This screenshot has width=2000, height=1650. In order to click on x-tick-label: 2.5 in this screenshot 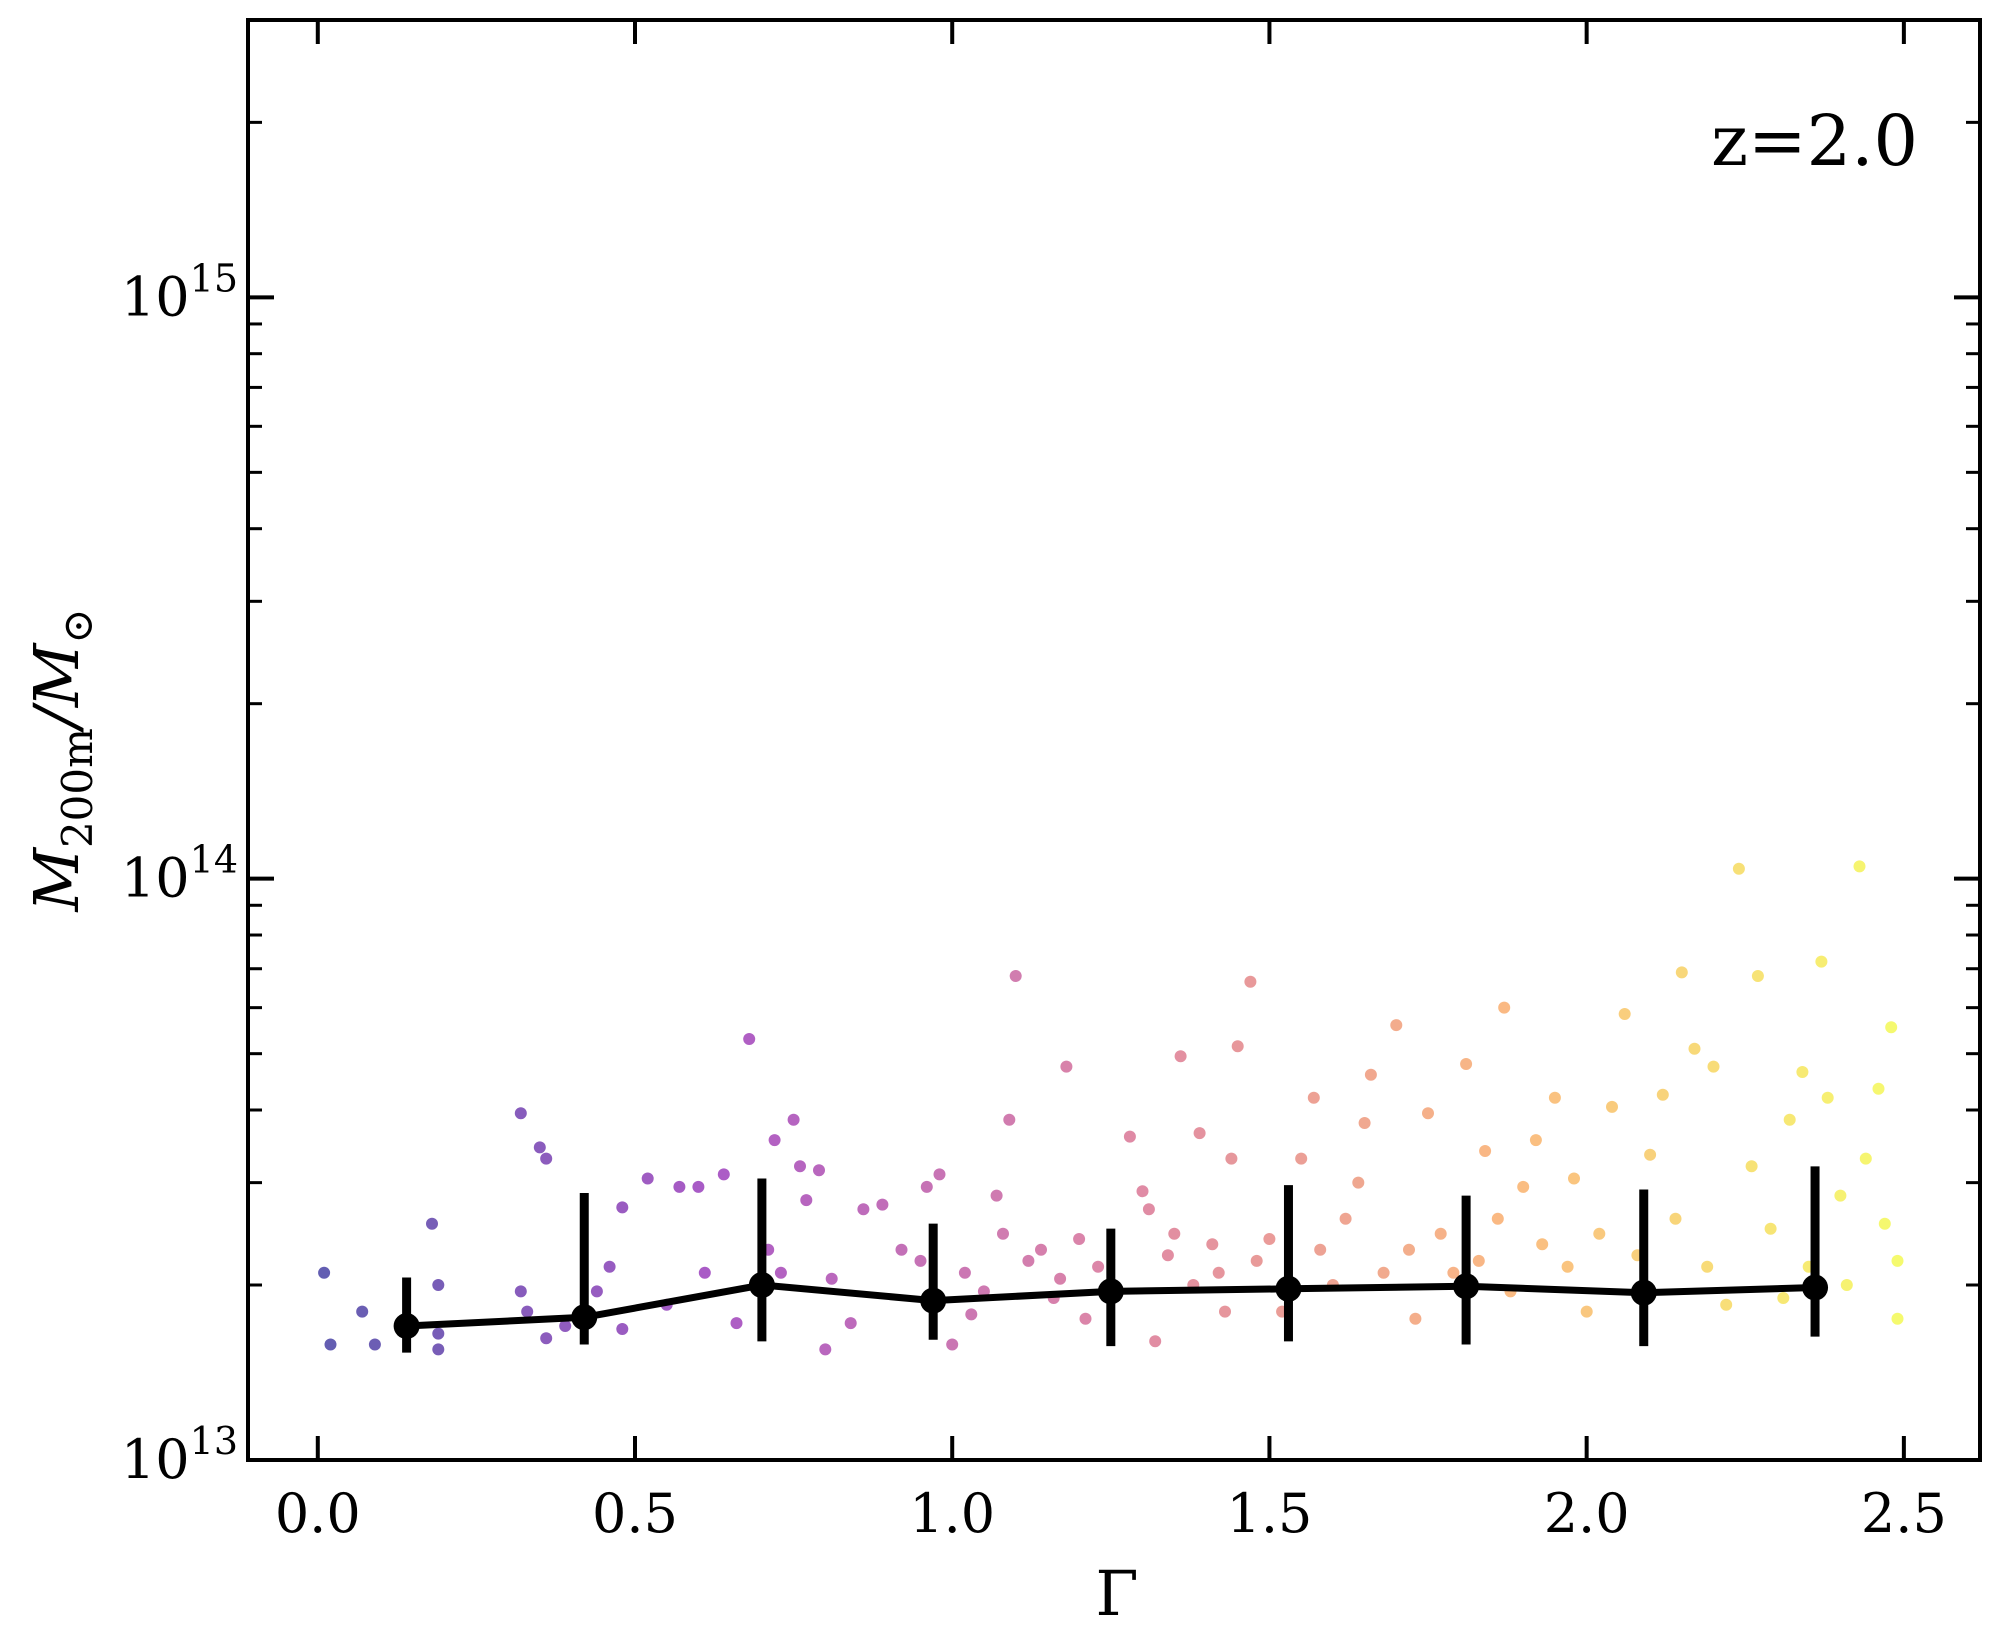, I will do `click(1904, 1513)`.